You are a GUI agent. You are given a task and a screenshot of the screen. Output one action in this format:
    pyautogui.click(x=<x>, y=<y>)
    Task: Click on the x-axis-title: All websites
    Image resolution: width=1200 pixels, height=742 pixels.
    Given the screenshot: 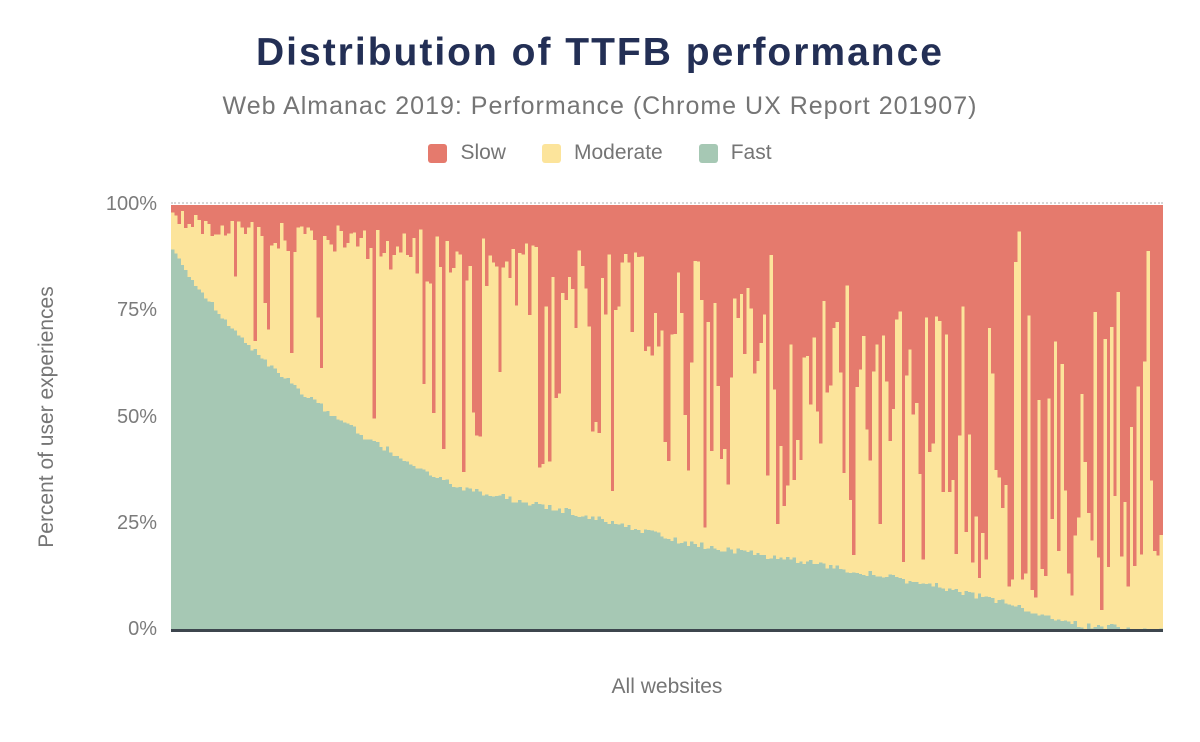 What is the action you would take?
    pyautogui.click(x=667, y=686)
    